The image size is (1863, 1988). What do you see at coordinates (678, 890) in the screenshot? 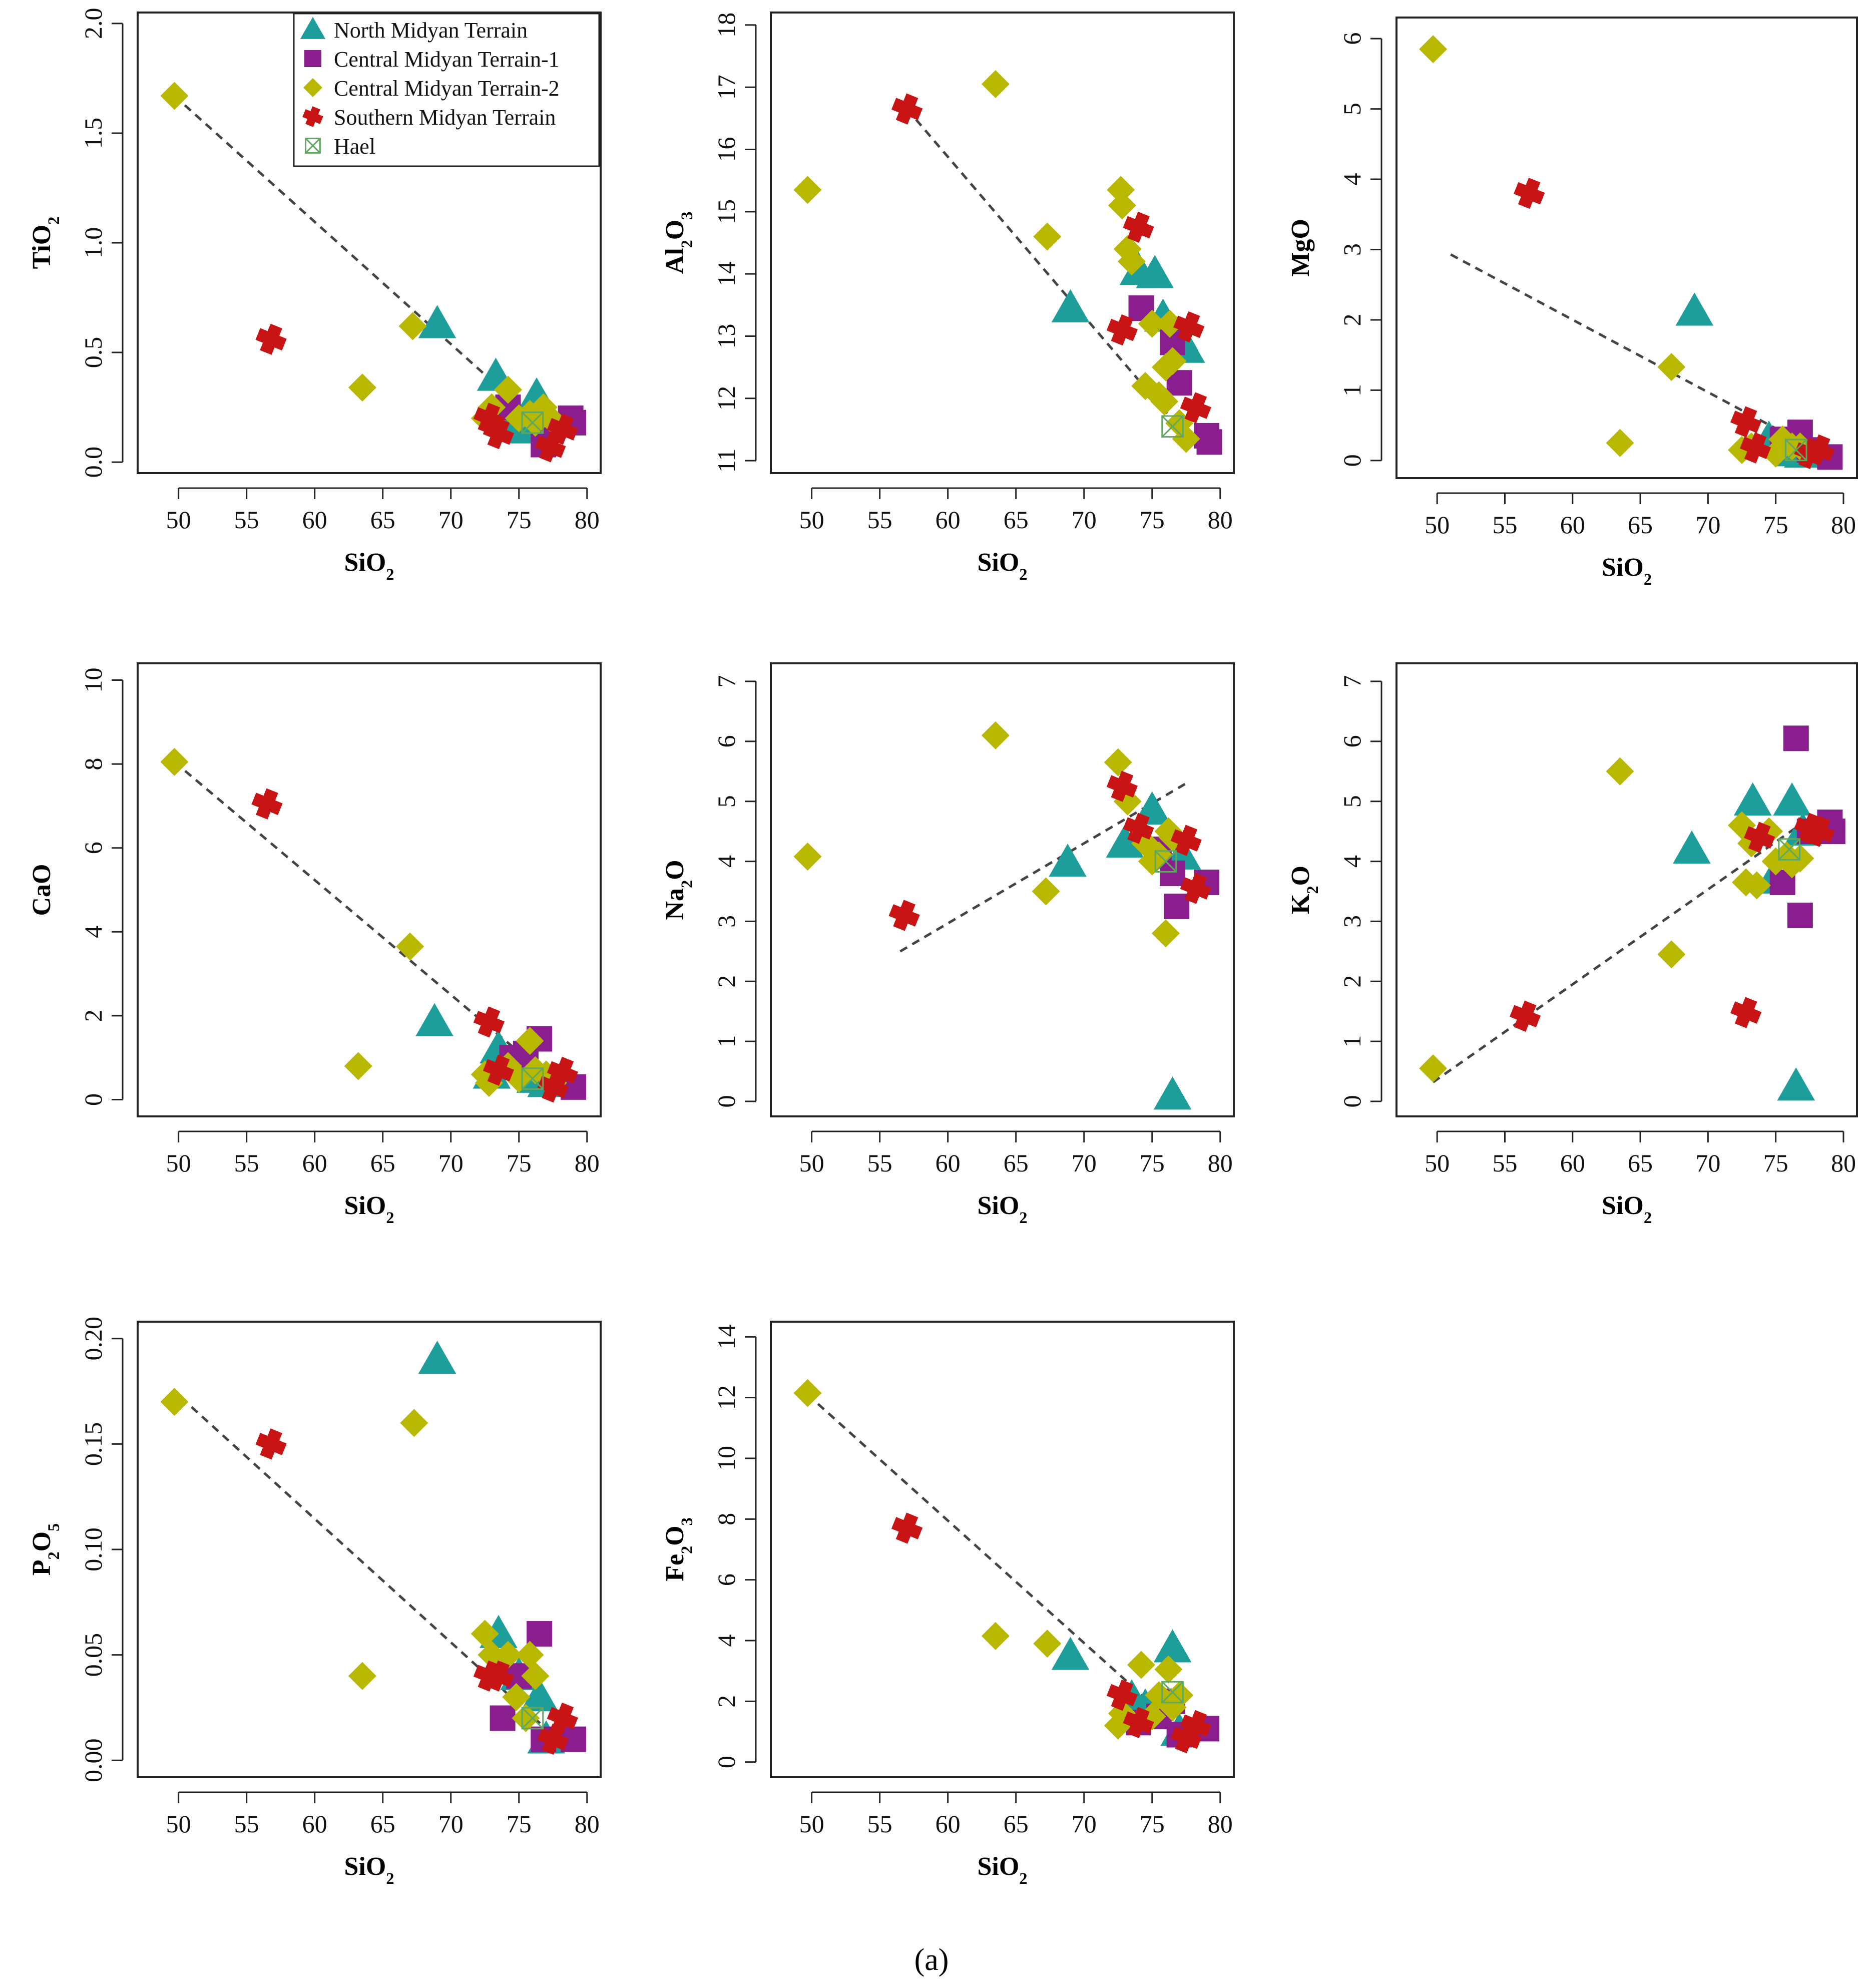
I see `y-axis-label: Na2O` at bounding box center [678, 890].